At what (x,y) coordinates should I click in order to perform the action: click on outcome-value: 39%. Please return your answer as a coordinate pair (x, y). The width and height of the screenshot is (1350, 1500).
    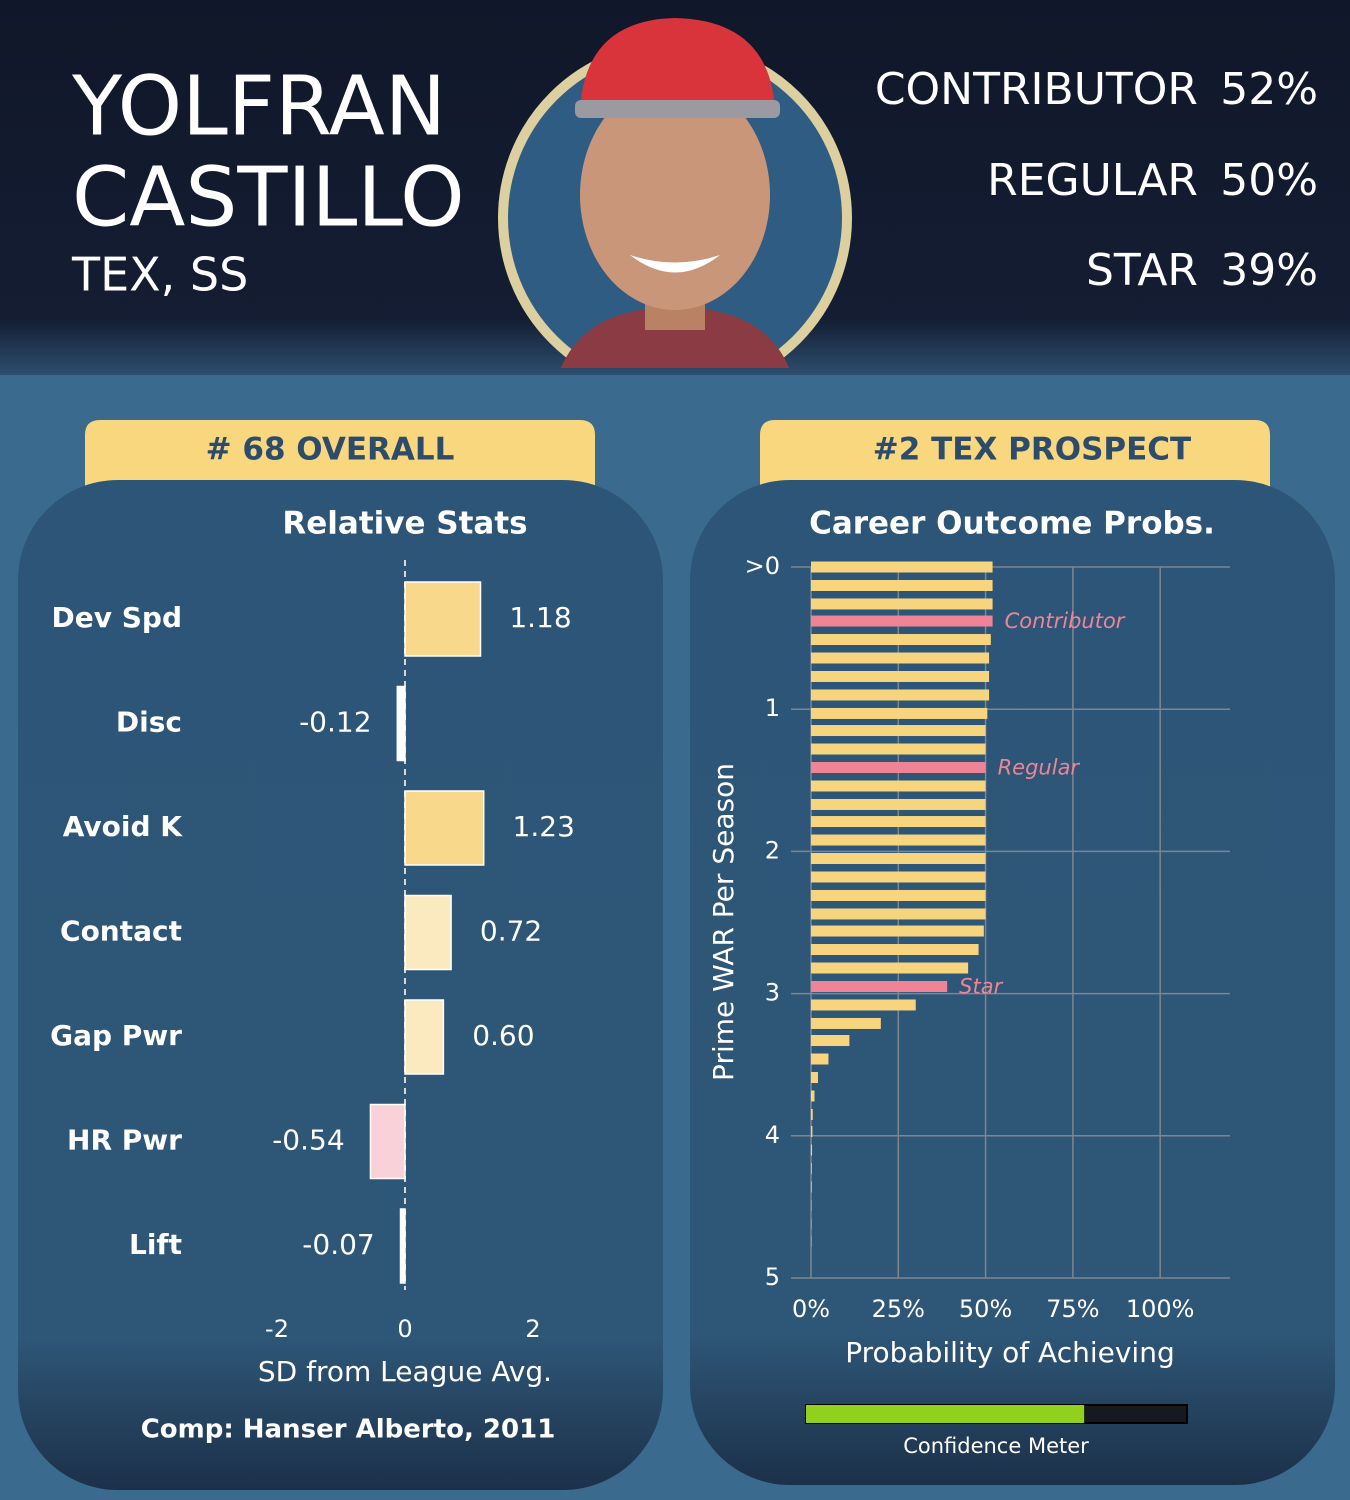
    Looking at the image, I should click on (1269, 270).